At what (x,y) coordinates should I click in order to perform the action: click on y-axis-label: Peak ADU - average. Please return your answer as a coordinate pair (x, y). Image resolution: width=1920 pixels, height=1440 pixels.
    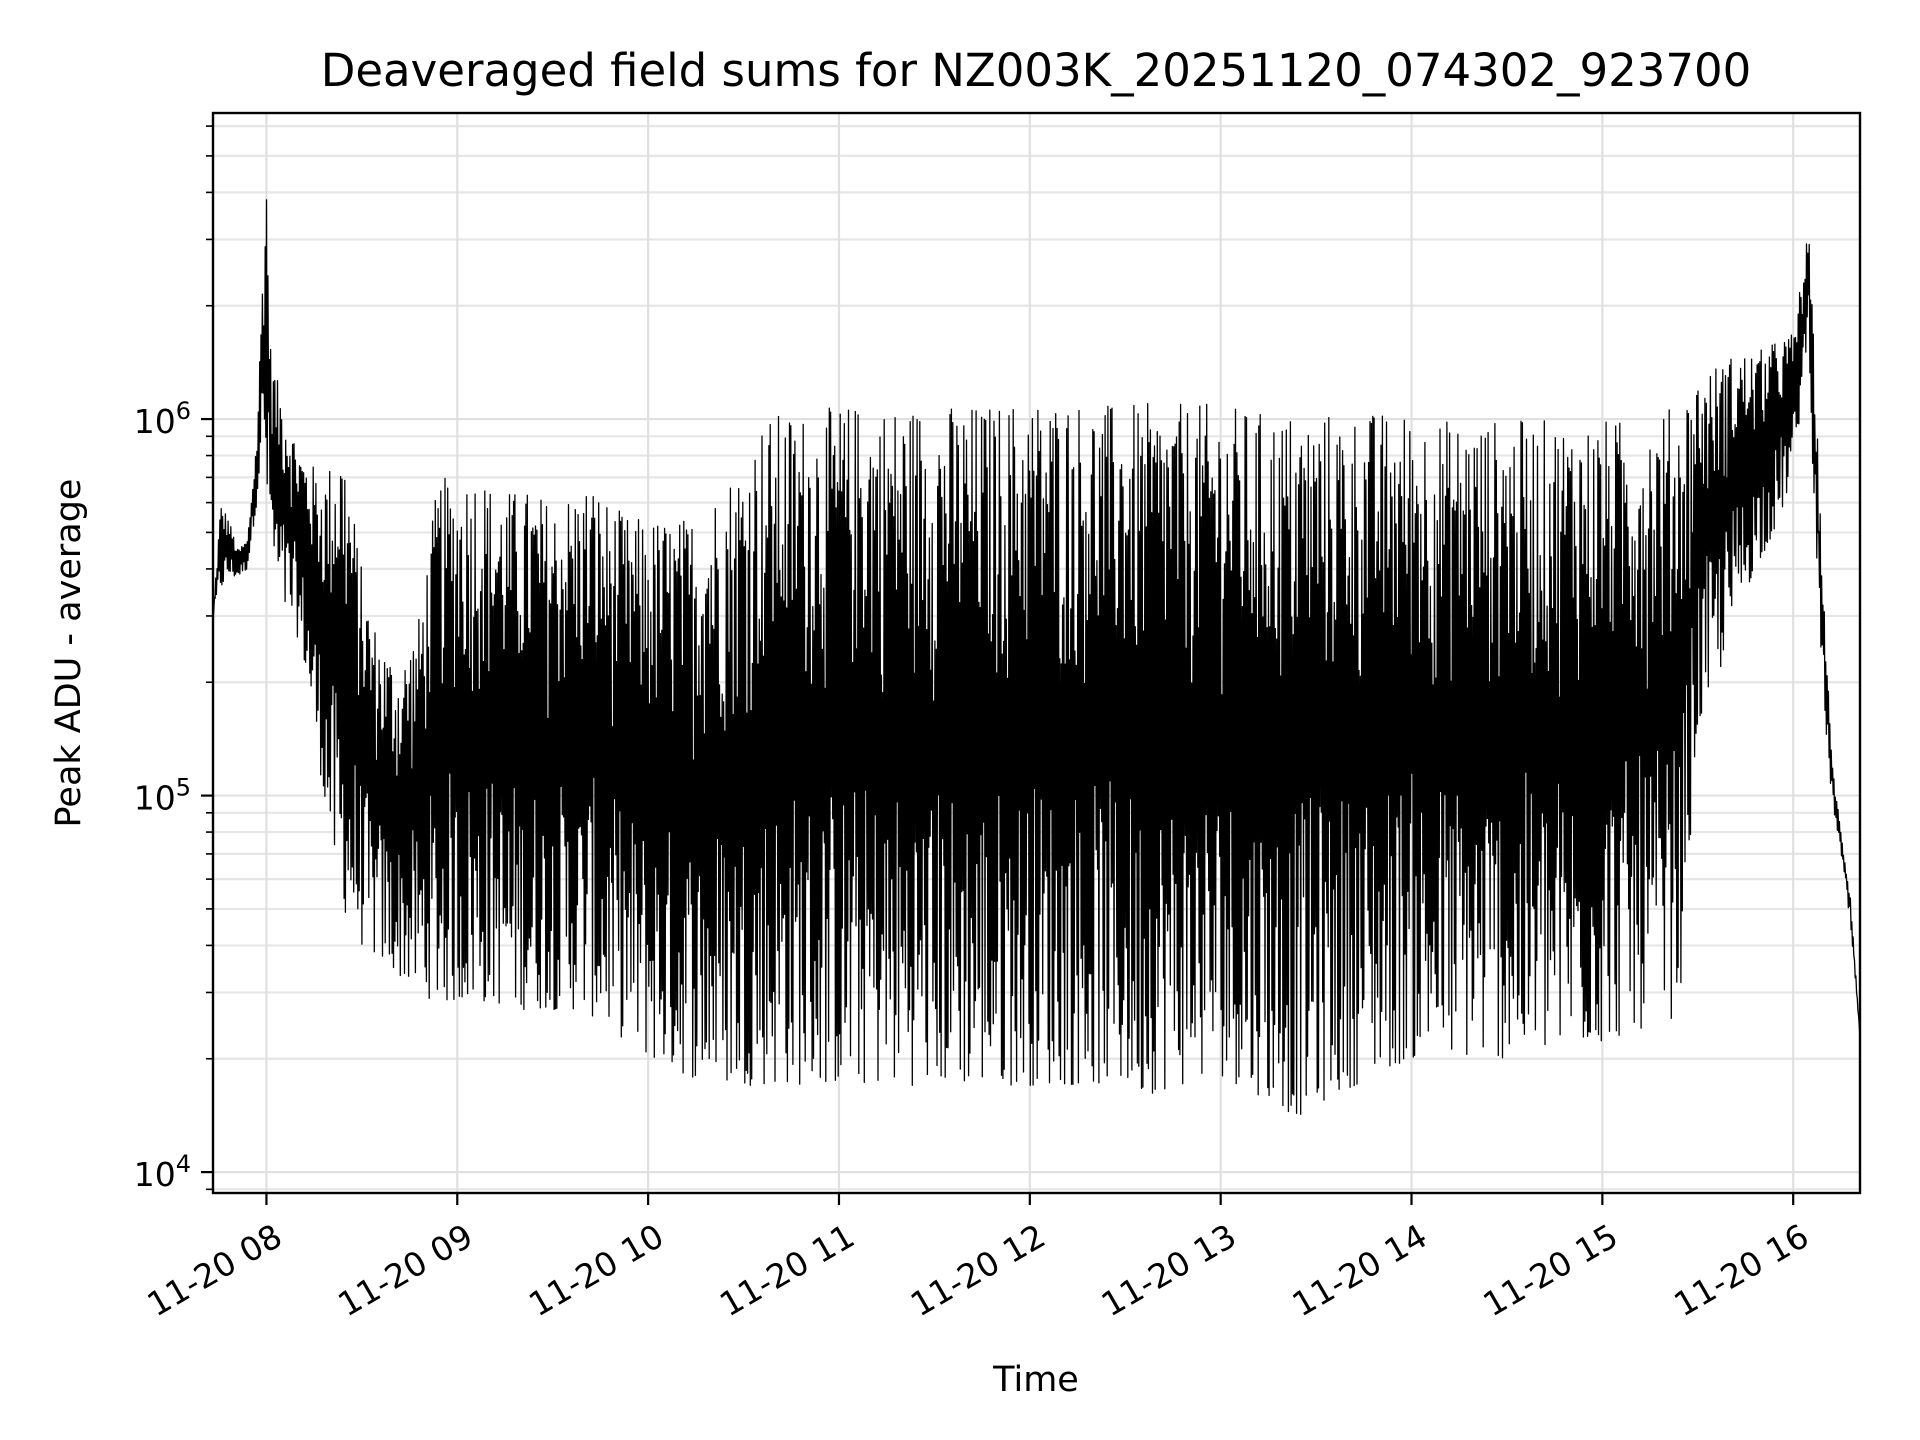
    Looking at the image, I should click on (69, 653).